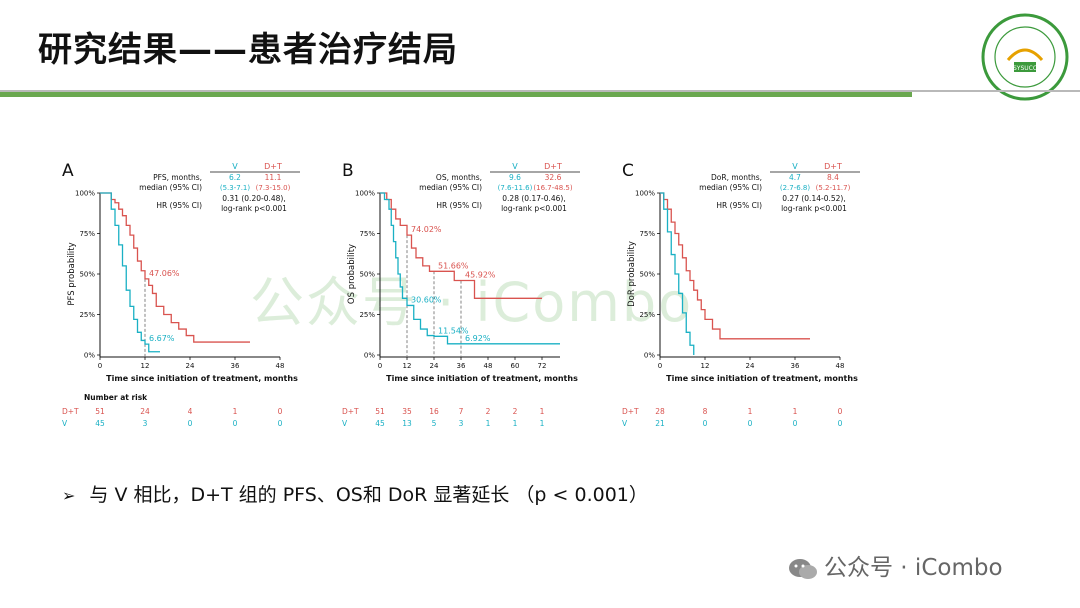  Describe the element at coordinates (478, 338) in the screenshot. I see `survival-annotation: 6.92%` at that location.